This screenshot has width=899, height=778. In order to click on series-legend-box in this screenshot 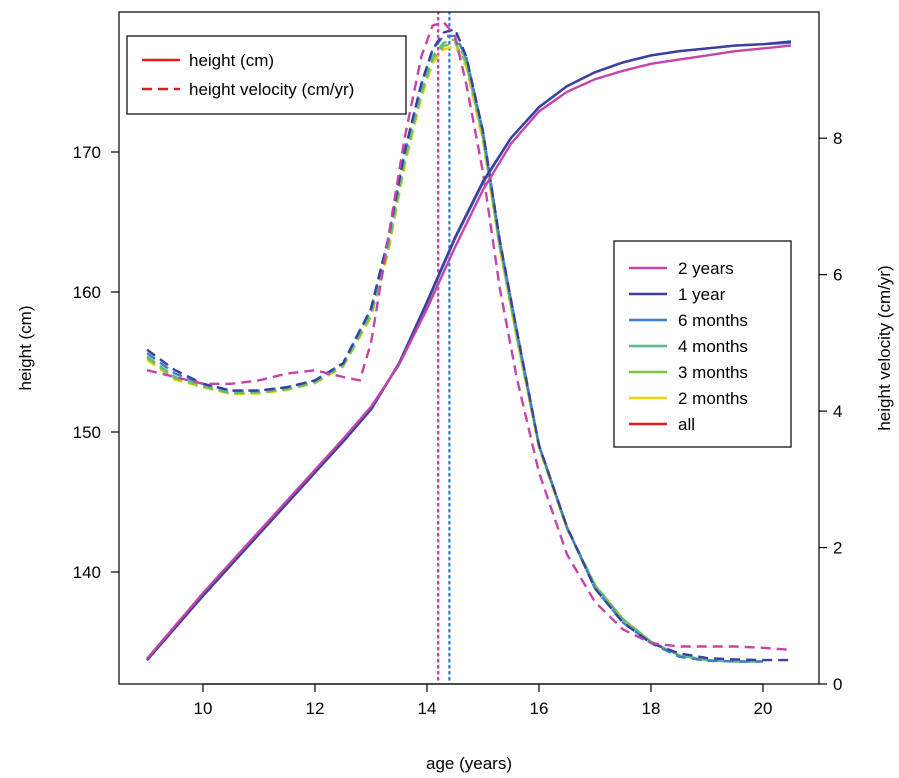, I will do `click(702, 344)`.